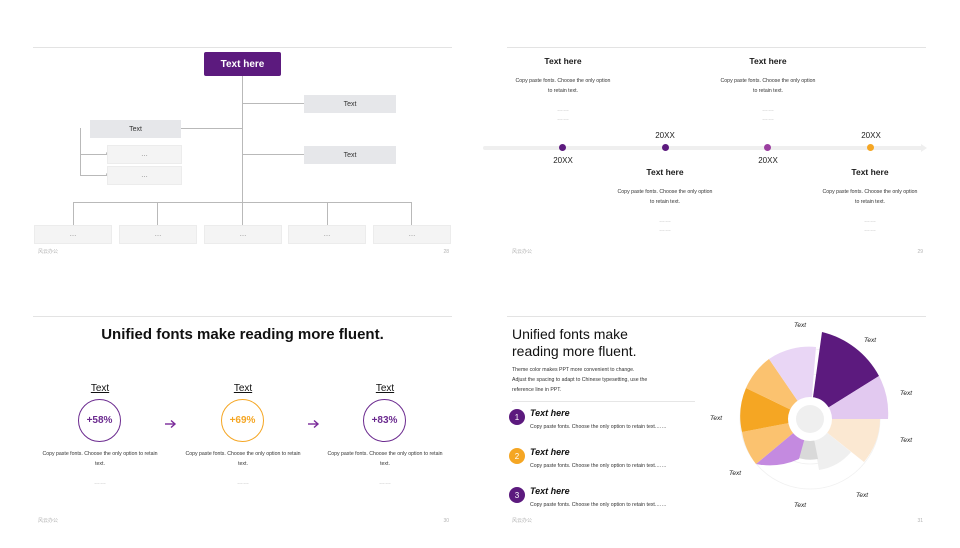 The width and height of the screenshot is (960, 548). I want to click on step-number: 2, so click(517, 456).